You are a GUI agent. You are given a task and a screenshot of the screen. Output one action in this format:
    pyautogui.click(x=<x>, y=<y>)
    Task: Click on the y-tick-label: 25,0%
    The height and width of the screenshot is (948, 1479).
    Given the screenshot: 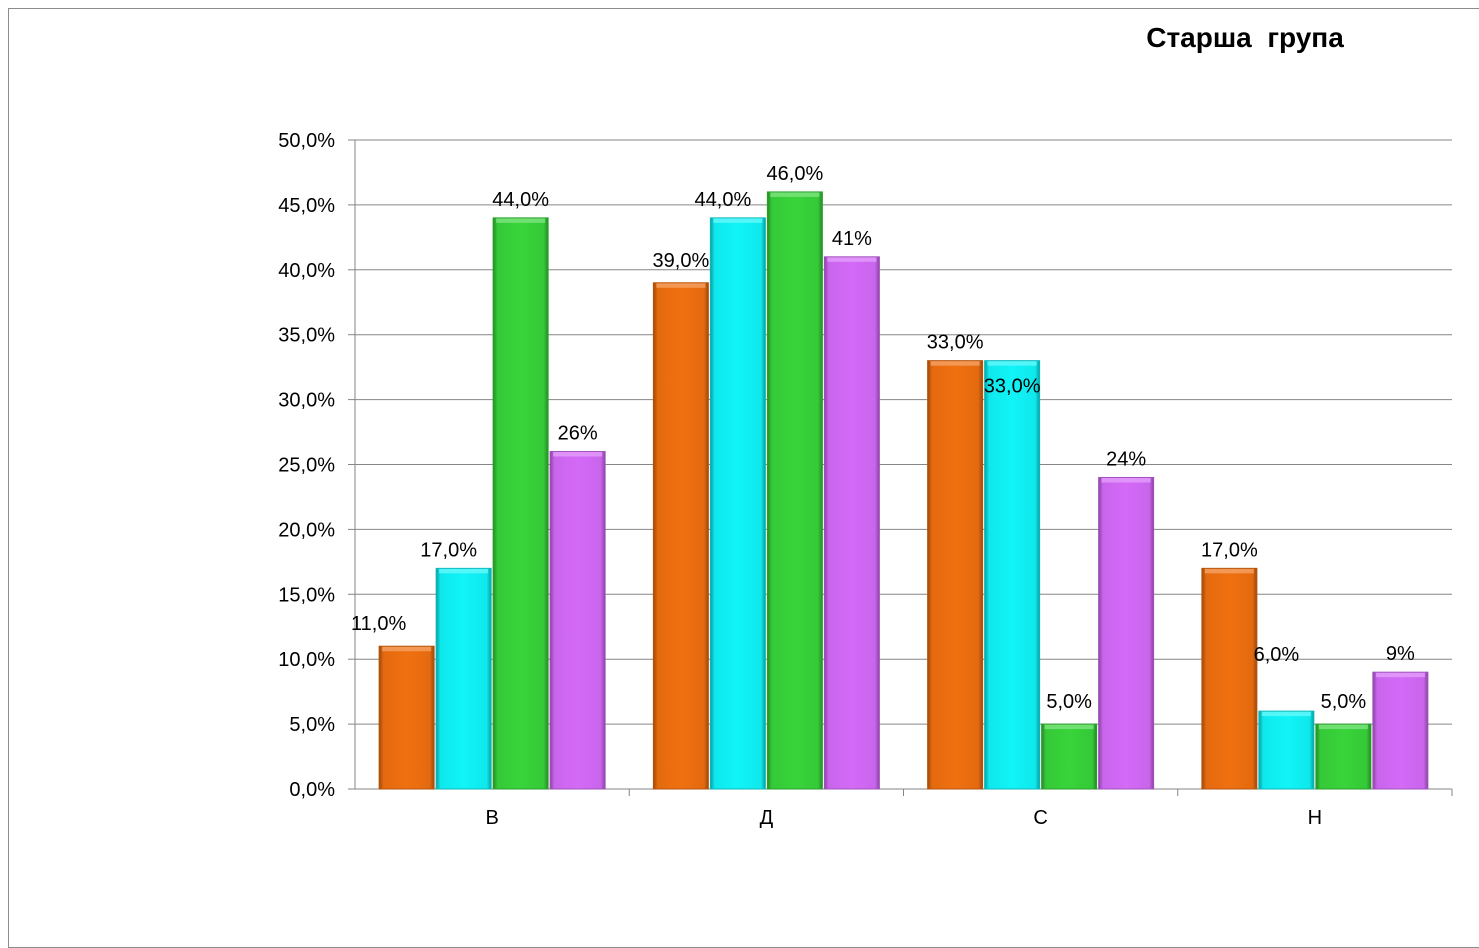 What is the action you would take?
    pyautogui.click(x=306, y=466)
    